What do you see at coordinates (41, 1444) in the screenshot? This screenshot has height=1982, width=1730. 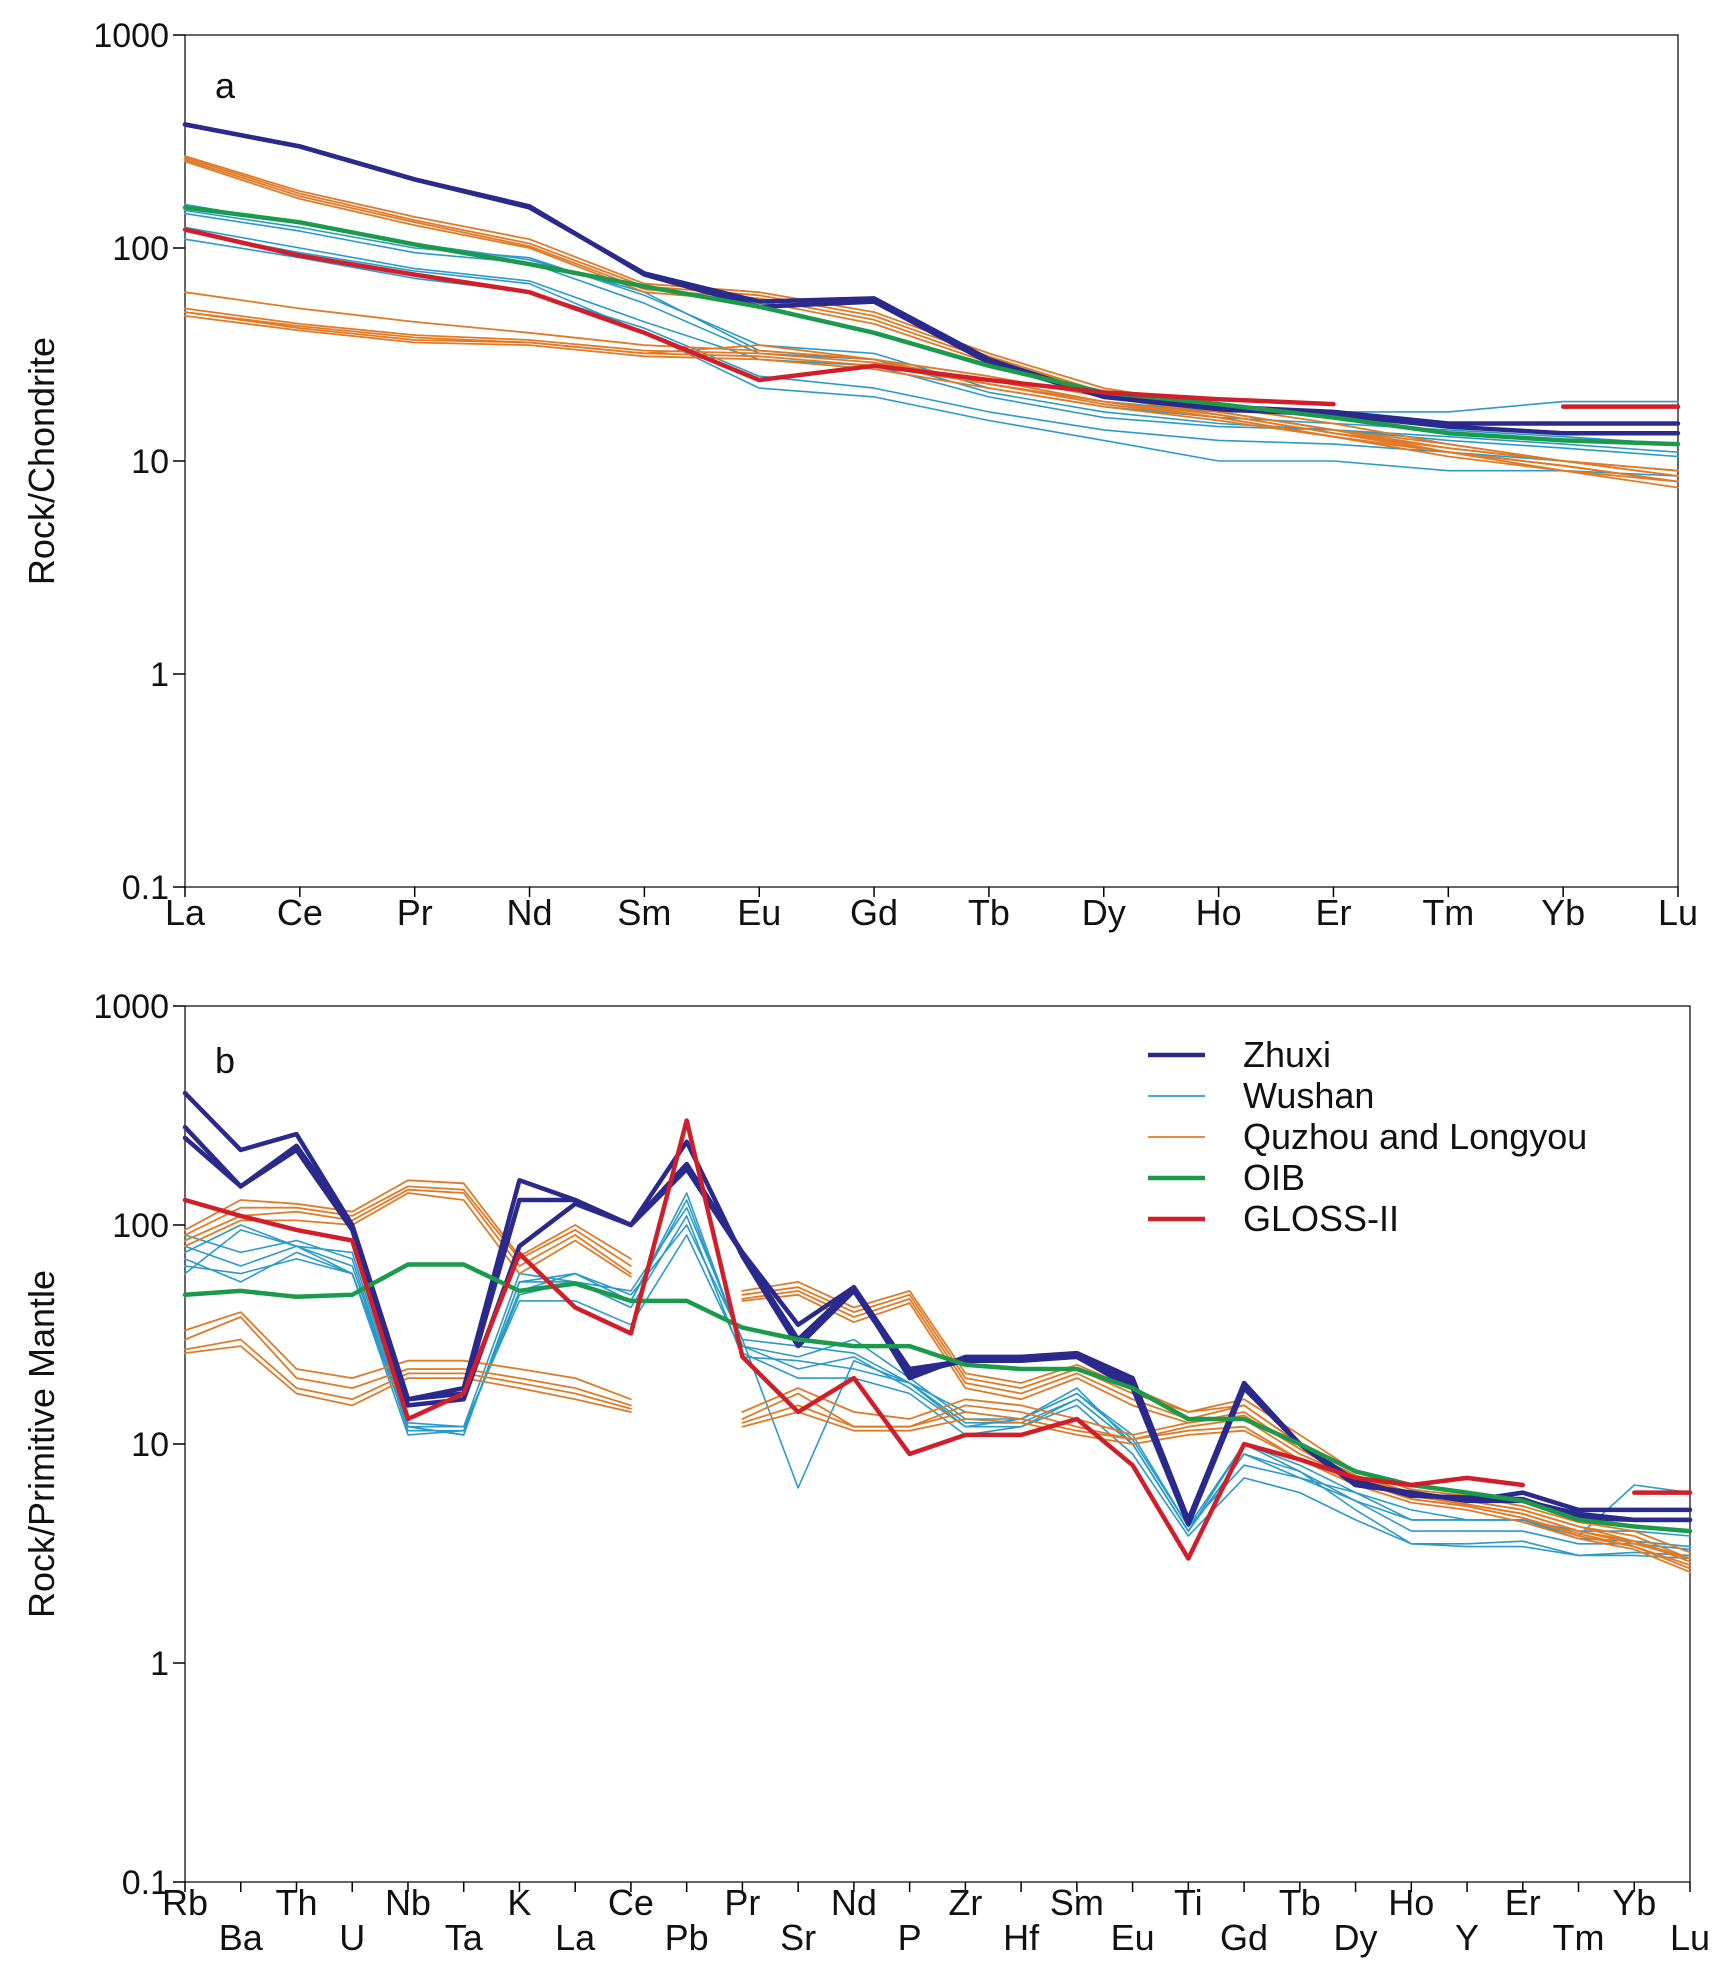 I see `panel-b-ylabel: Rock/Primitive Mantle` at bounding box center [41, 1444].